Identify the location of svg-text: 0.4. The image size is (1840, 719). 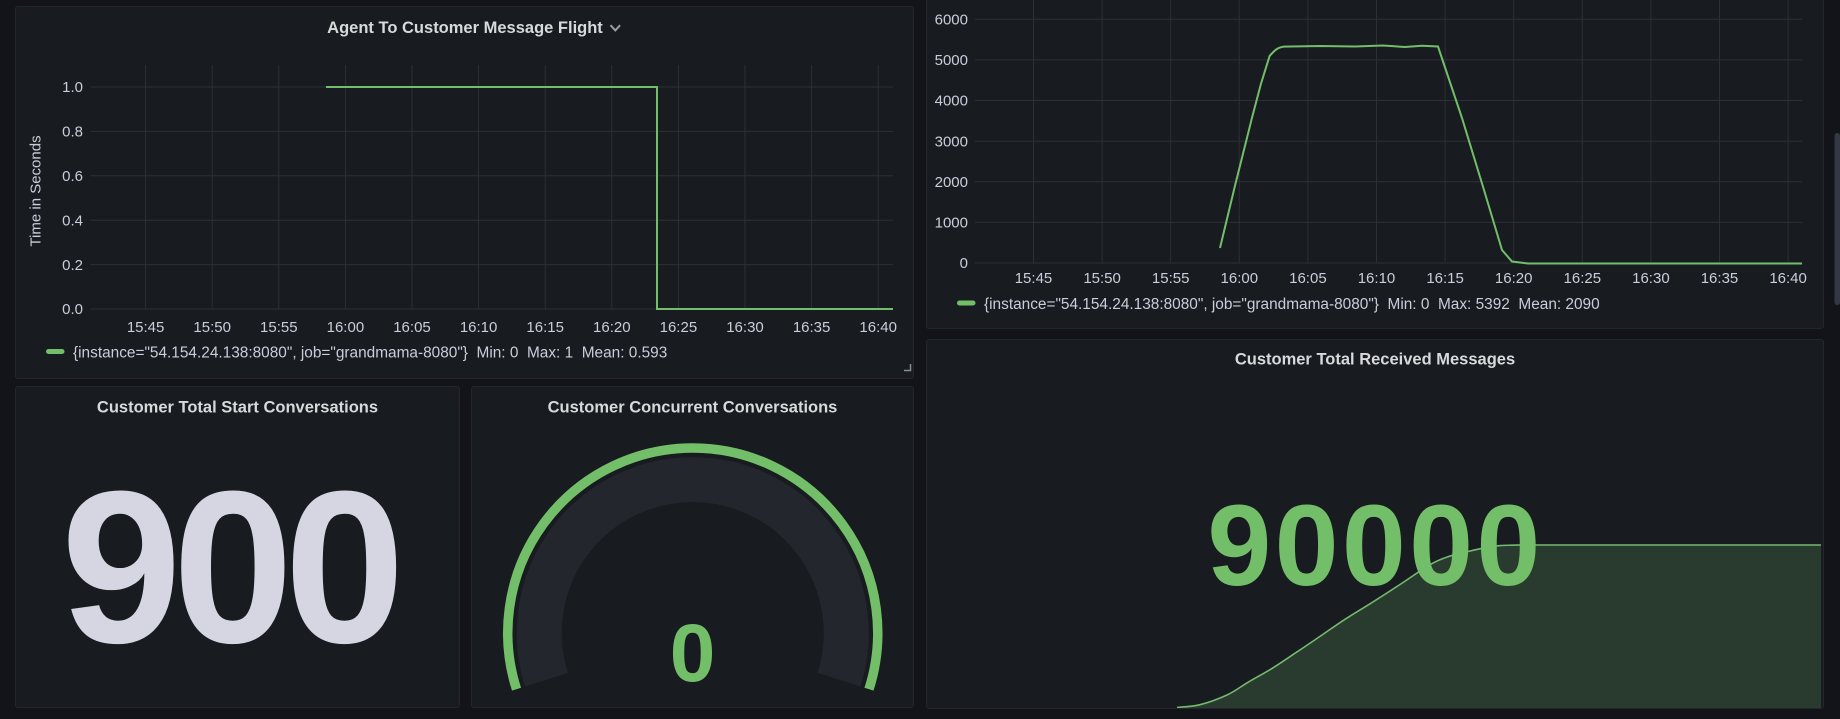
(72, 220).